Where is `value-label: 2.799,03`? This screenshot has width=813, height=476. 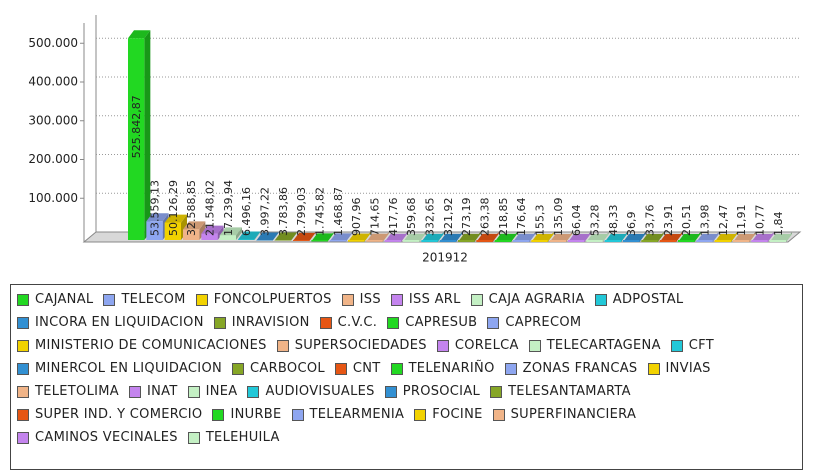
value-label: 2.799,03 is located at coordinates (301, 211).